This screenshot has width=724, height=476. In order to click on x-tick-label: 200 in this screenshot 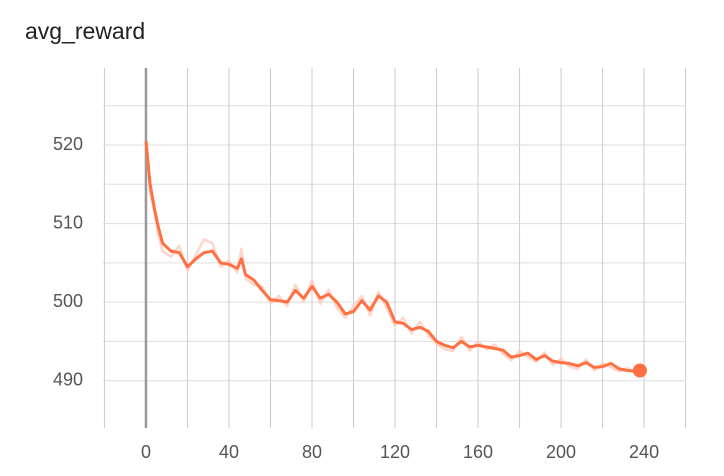, I will do `click(561, 452)`.